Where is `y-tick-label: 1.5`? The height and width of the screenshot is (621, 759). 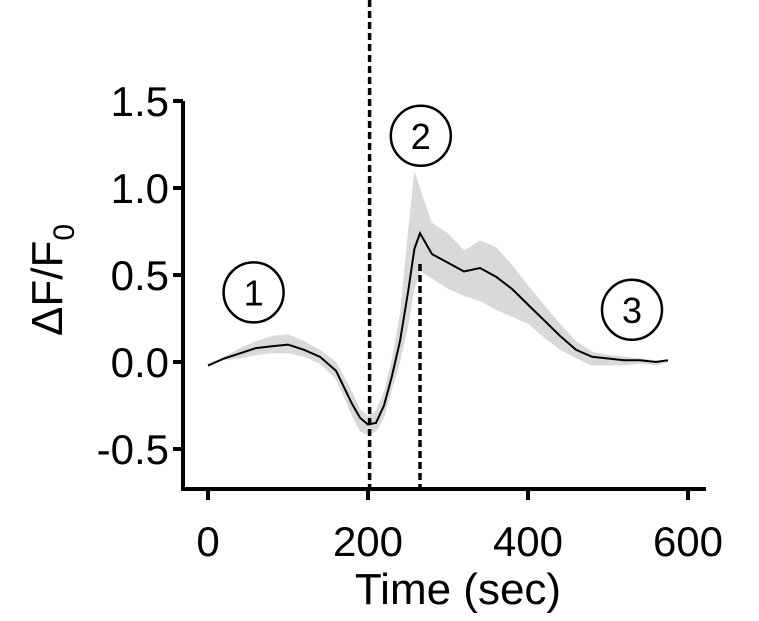 y-tick-label: 1.5 is located at coordinates (140, 101).